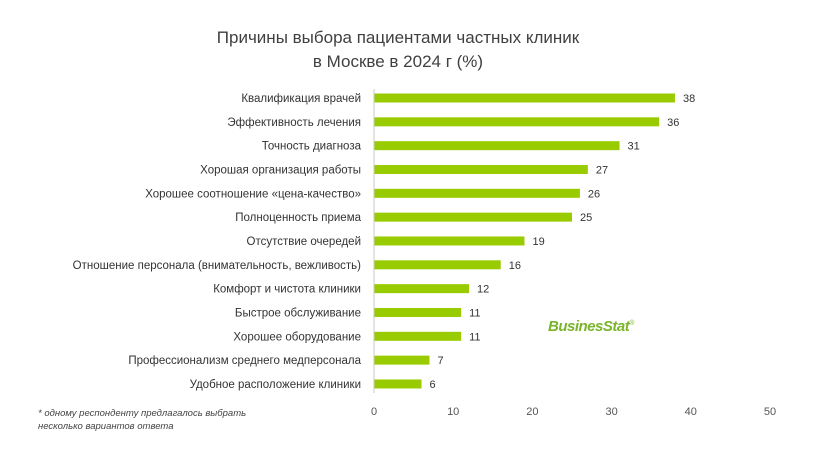 Image resolution: width=820 pixels, height=459 pixels. Describe the element at coordinates (106, 426) in the screenshot. I see `footnote-line2: несколько вариантов ответа` at that location.